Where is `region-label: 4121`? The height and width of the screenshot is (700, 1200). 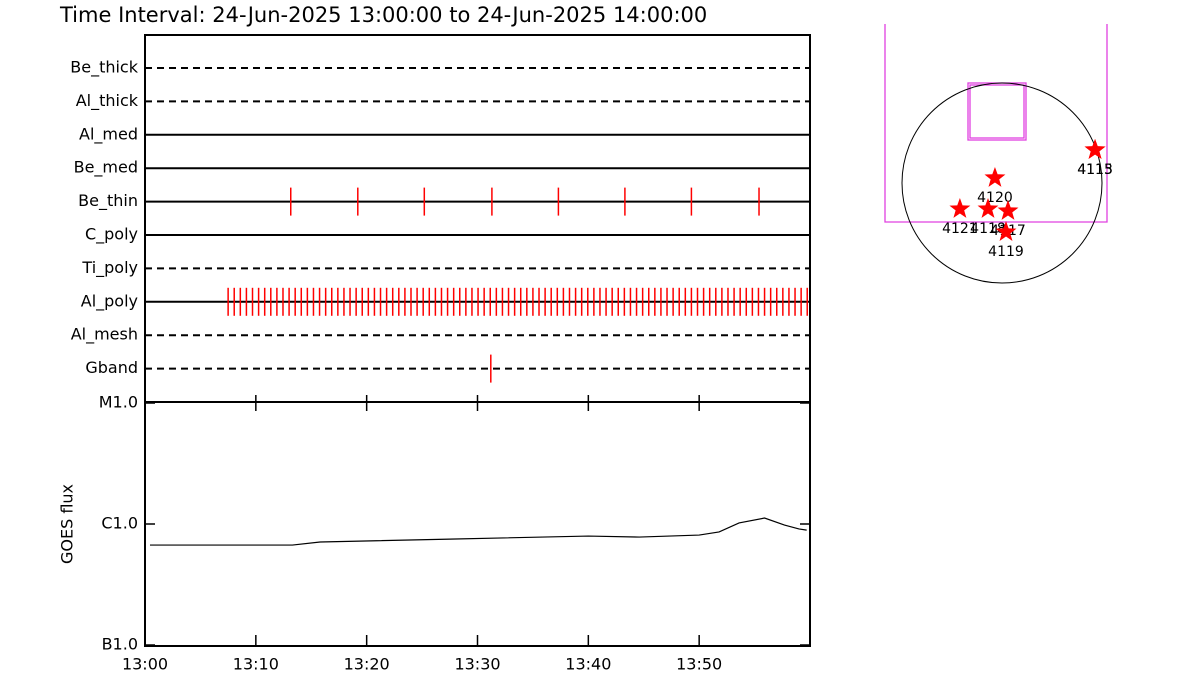
region-label: 4121 is located at coordinates (960, 229).